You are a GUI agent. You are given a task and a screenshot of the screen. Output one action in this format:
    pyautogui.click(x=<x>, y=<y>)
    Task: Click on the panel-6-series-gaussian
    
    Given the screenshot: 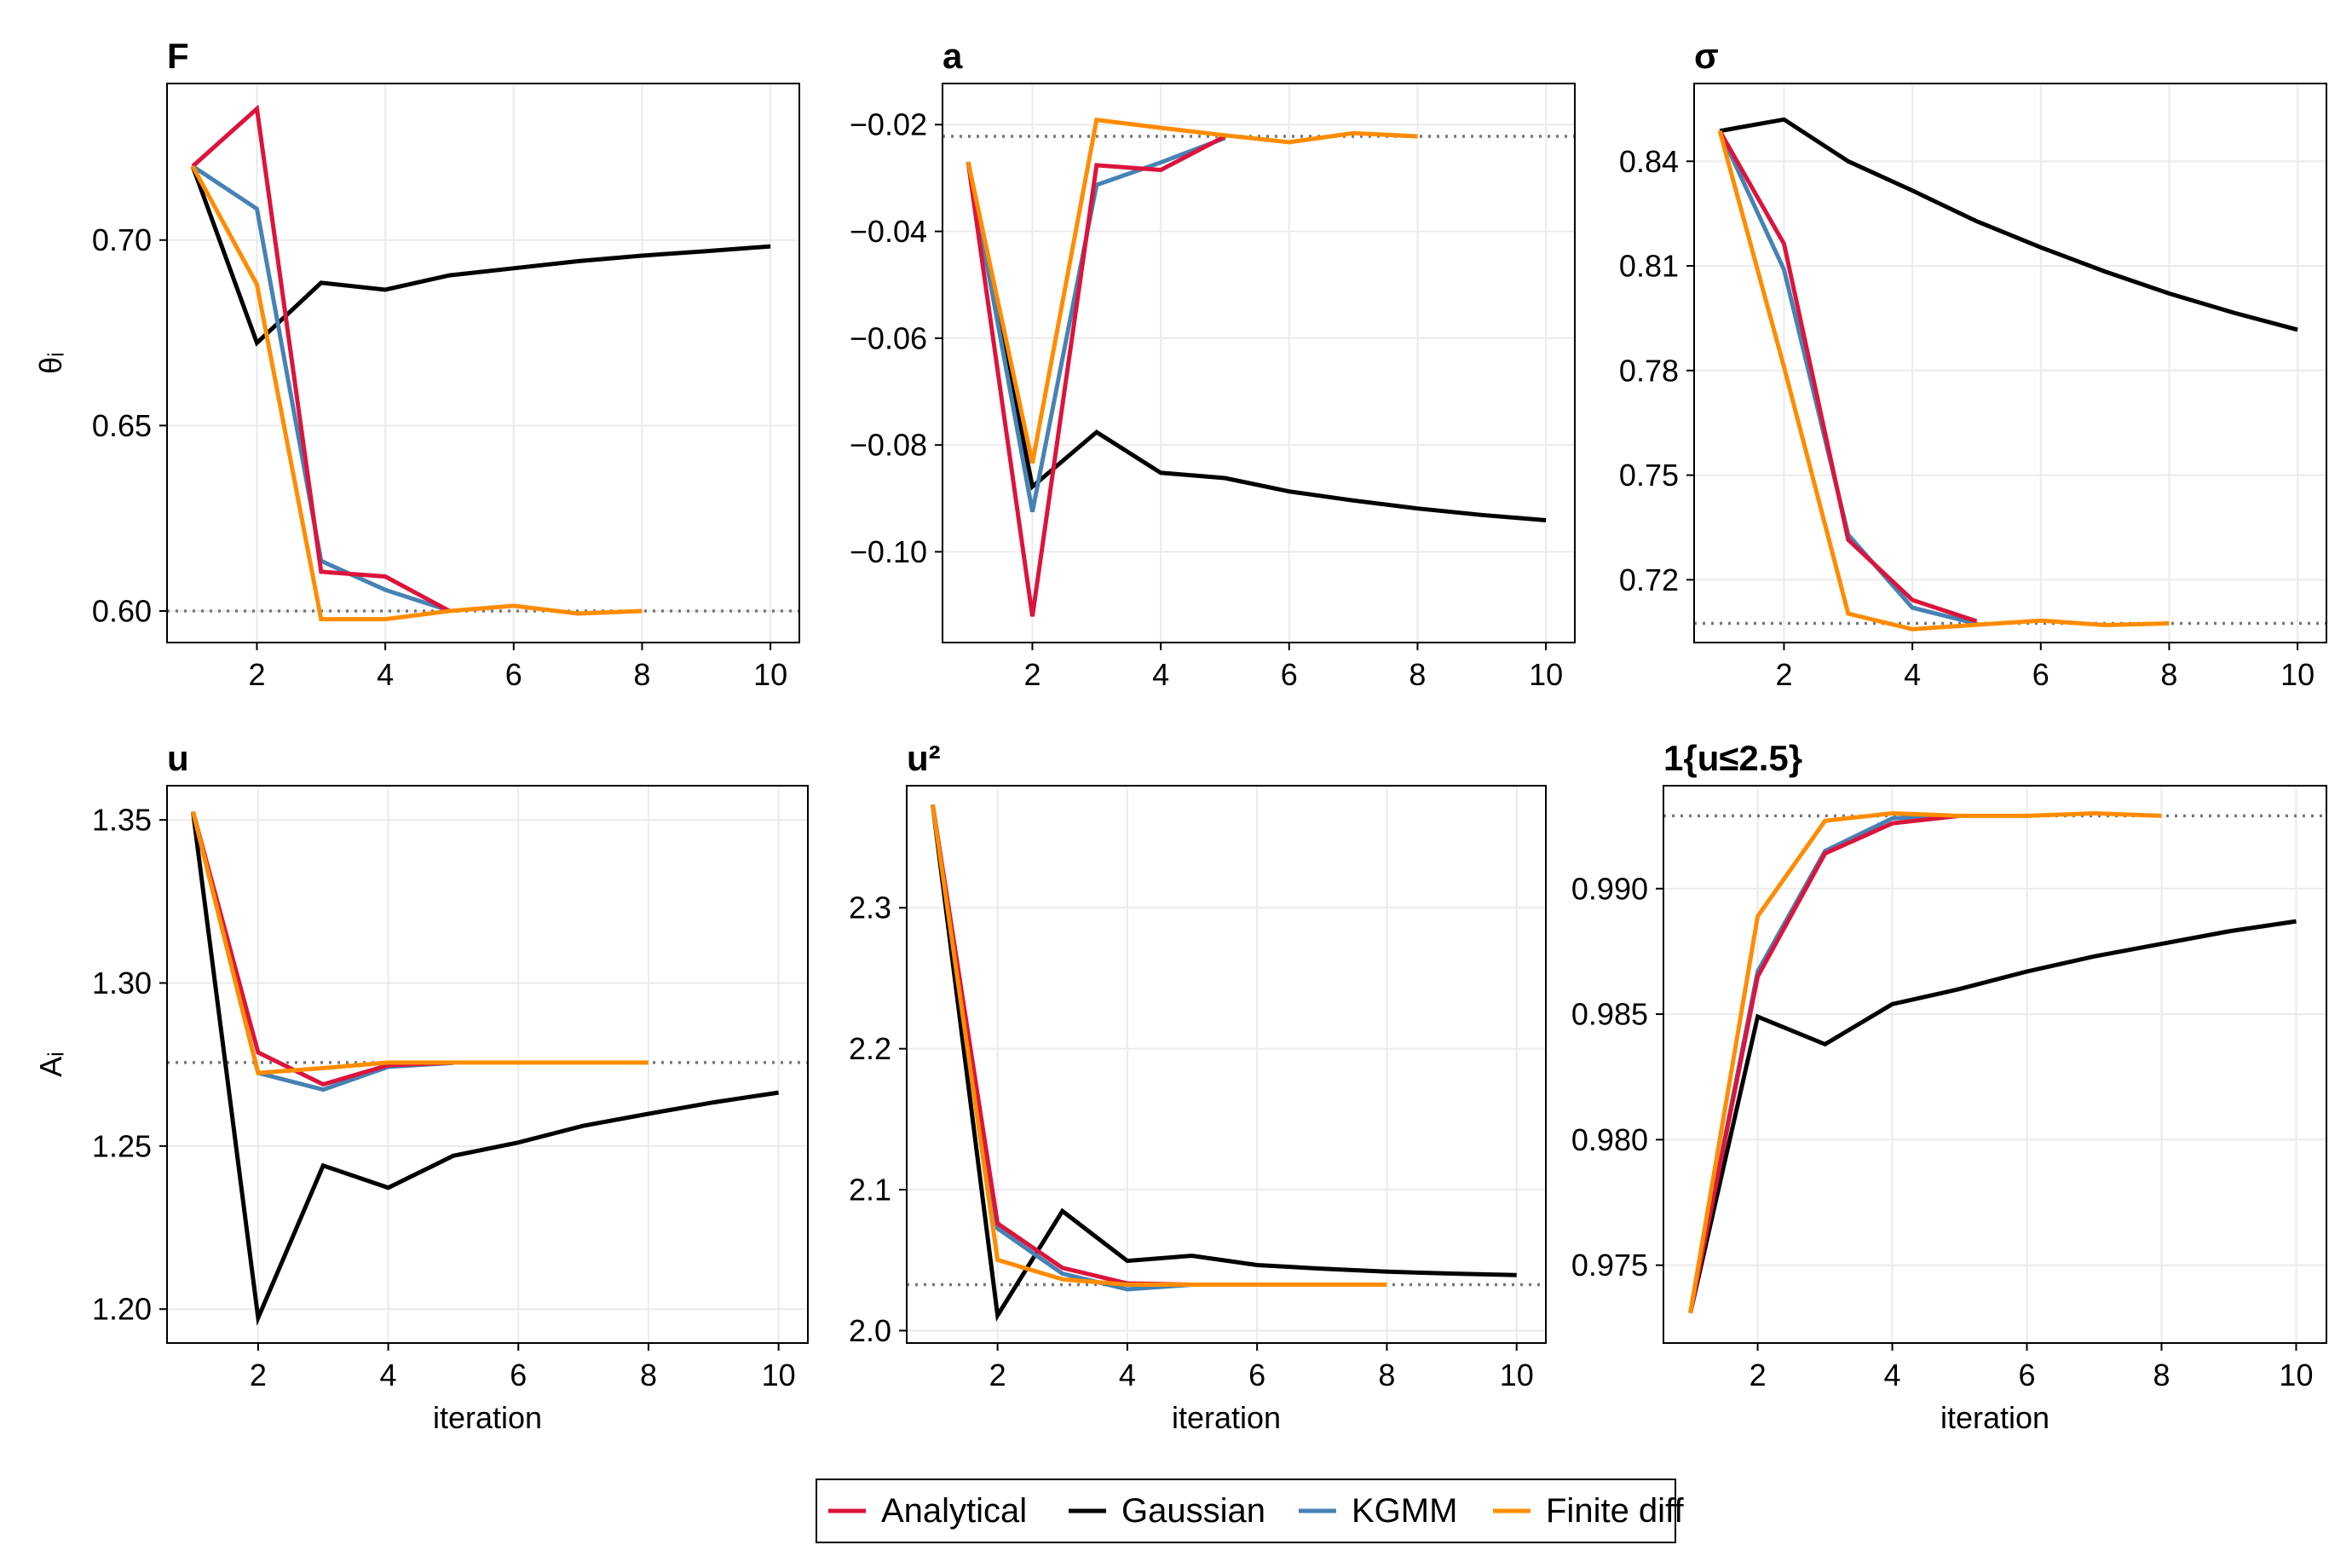 What is the action you would take?
    pyautogui.click(x=1992, y=1116)
    